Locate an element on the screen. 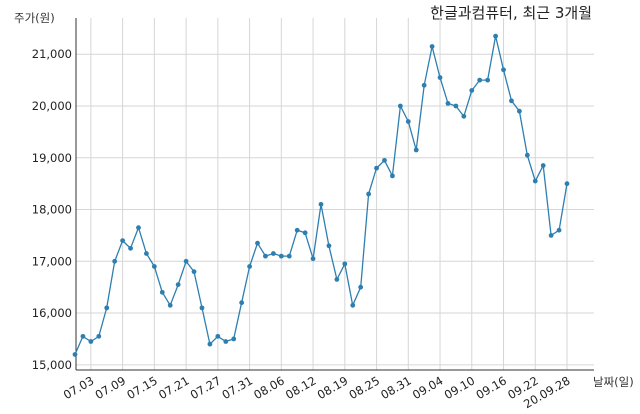 The width and height of the screenshot is (640, 414). y-axis-label: 주가(원) is located at coordinates (34, 18).